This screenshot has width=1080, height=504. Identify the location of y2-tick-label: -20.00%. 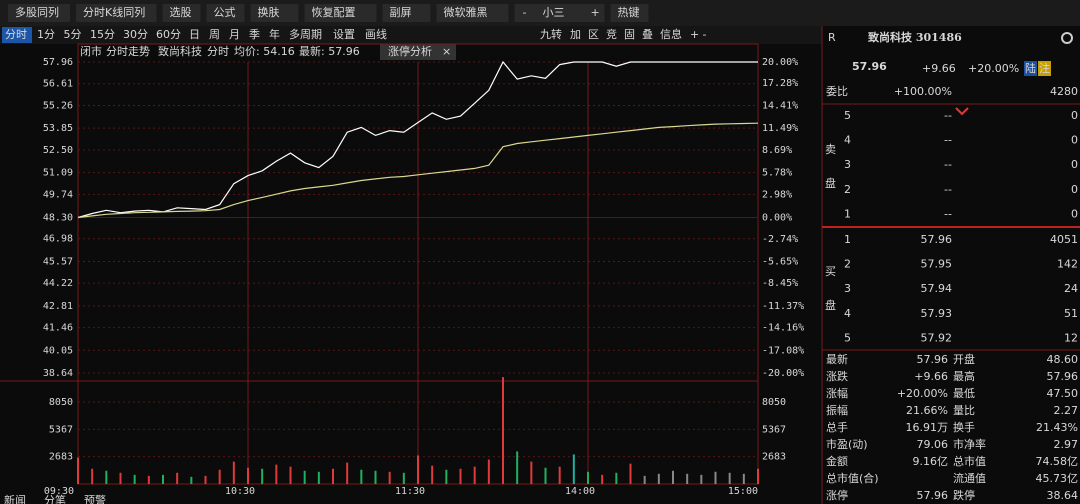
(783, 373).